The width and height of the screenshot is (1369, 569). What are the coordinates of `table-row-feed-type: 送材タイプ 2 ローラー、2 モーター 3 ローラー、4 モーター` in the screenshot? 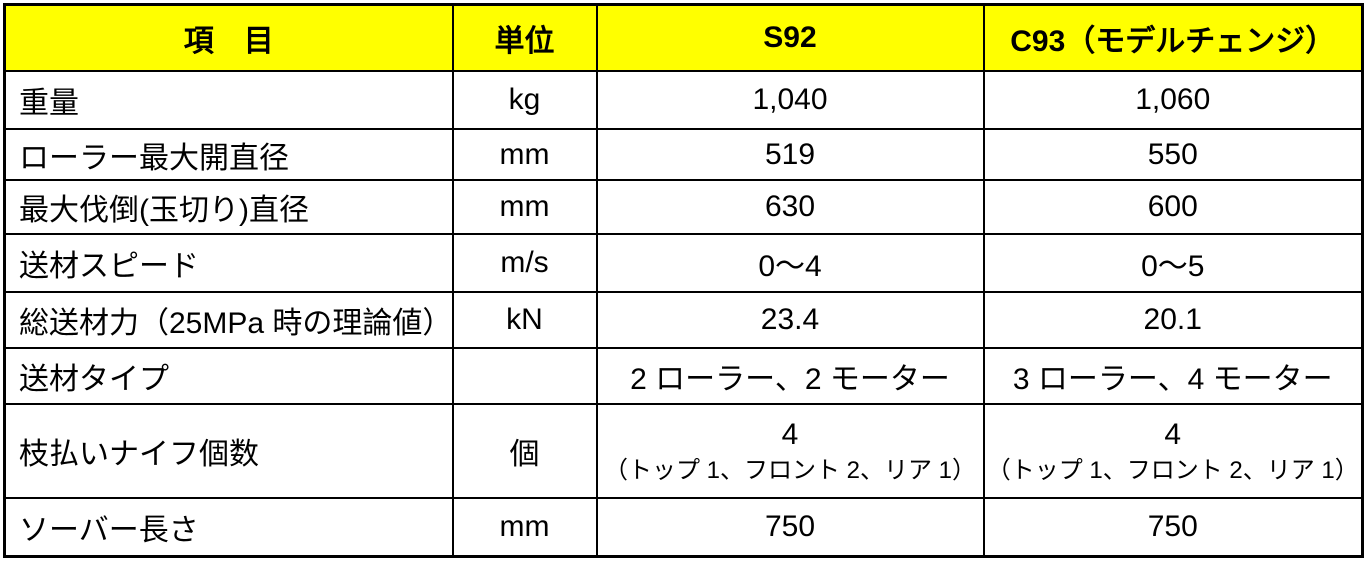 It's located at (683, 376).